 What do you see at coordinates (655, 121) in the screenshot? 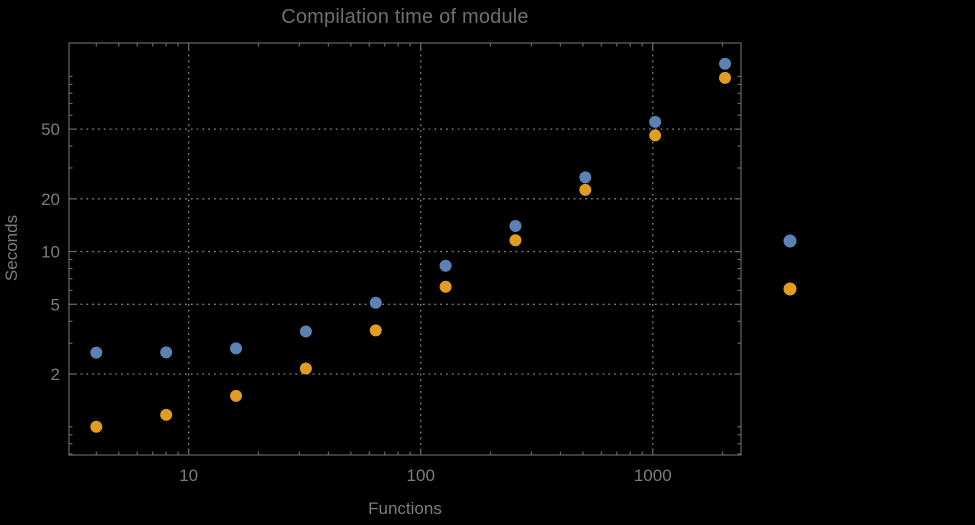
I see `data-point-series-1-x1024` at bounding box center [655, 121].